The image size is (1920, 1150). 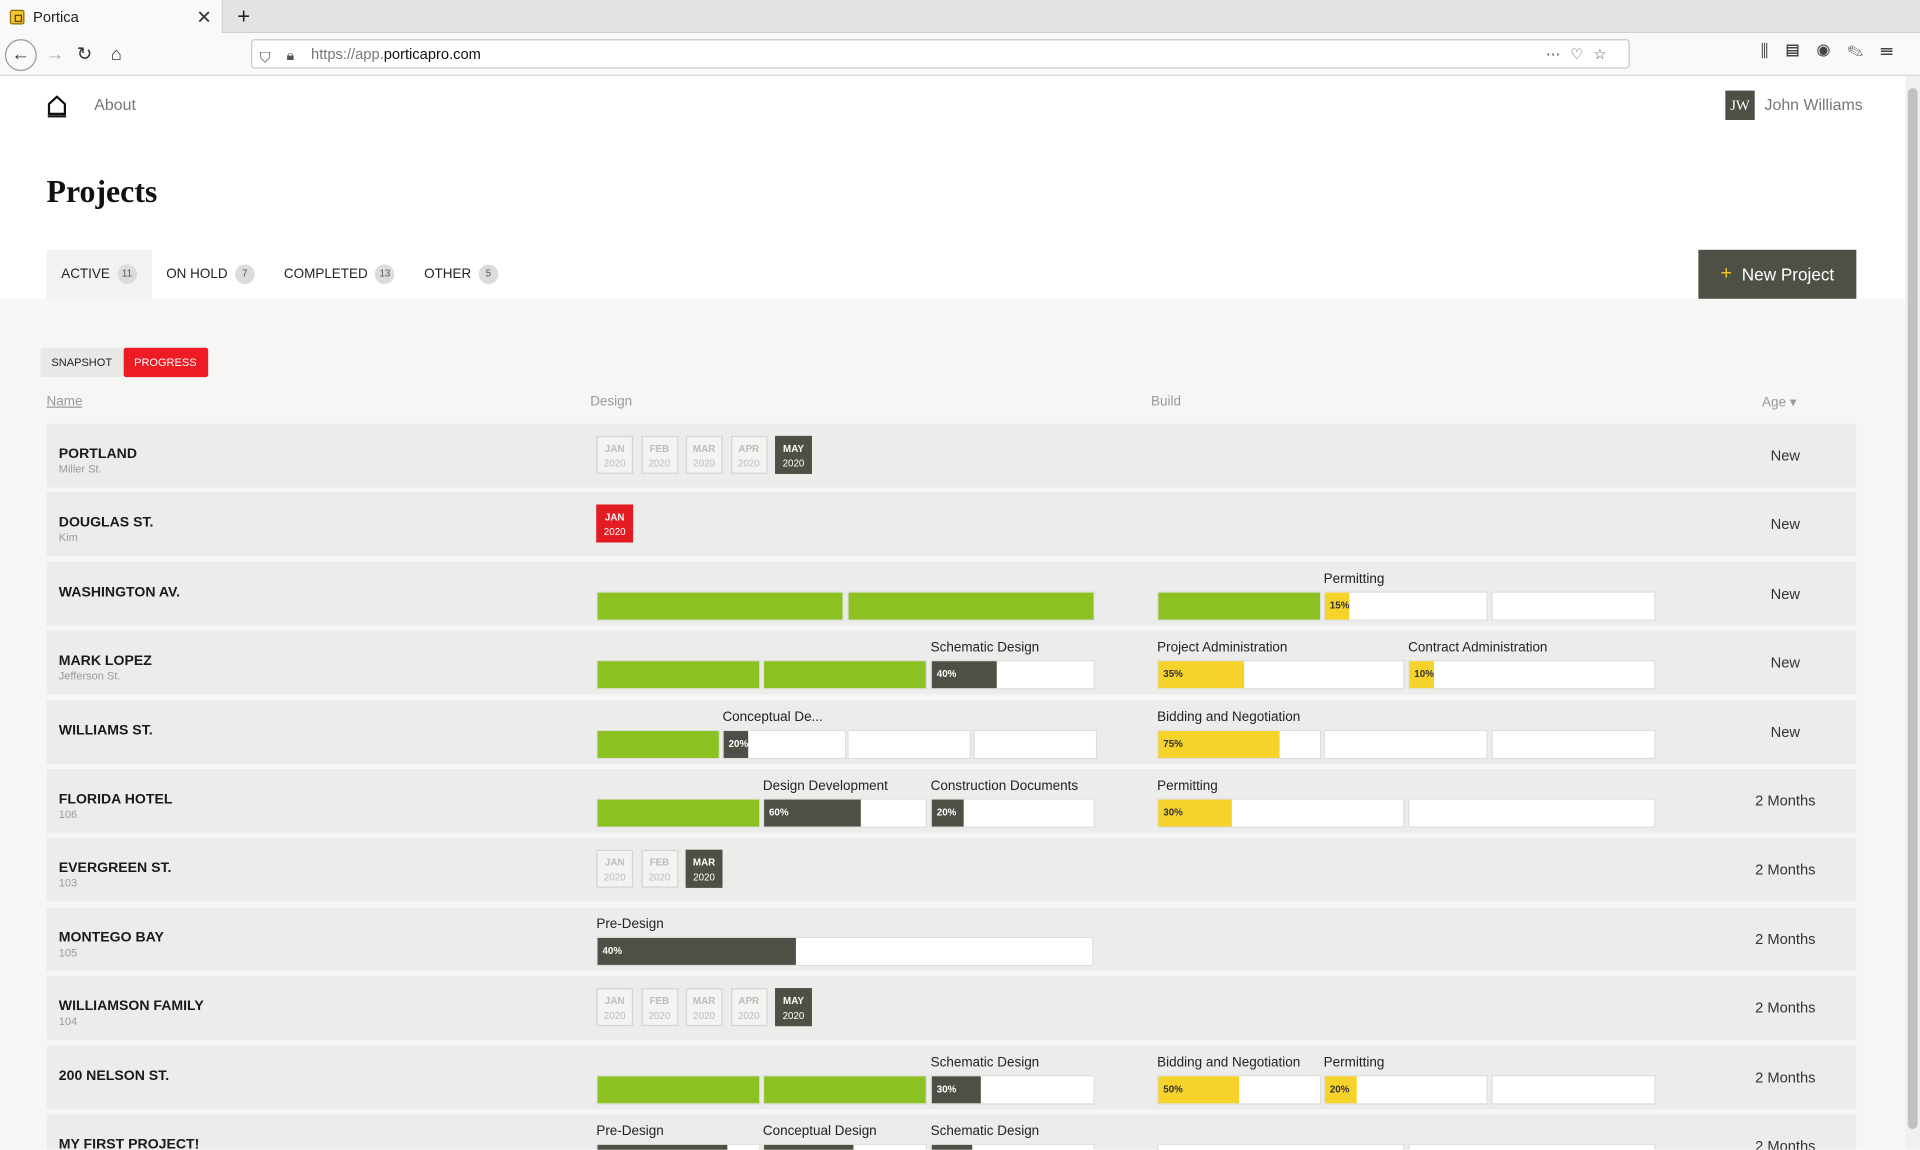 I want to click on project-subtitle: Miller St., so click(x=80, y=469).